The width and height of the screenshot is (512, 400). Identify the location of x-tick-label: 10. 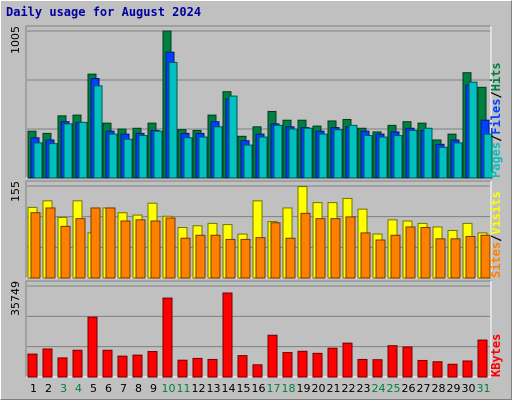
(169, 388).